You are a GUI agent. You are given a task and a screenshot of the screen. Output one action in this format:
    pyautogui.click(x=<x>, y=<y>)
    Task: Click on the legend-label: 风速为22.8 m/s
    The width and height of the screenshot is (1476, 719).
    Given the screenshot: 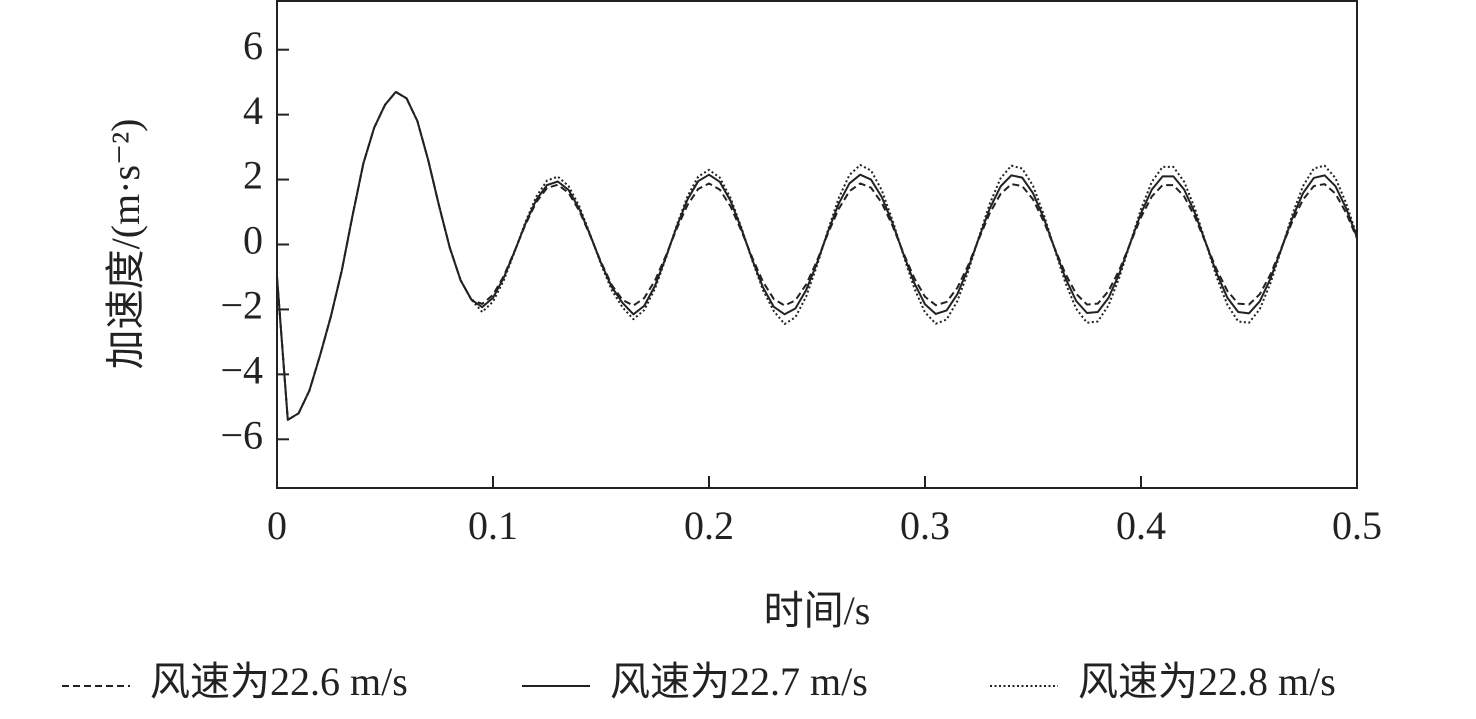 What is the action you would take?
    pyautogui.click(x=1207, y=681)
    